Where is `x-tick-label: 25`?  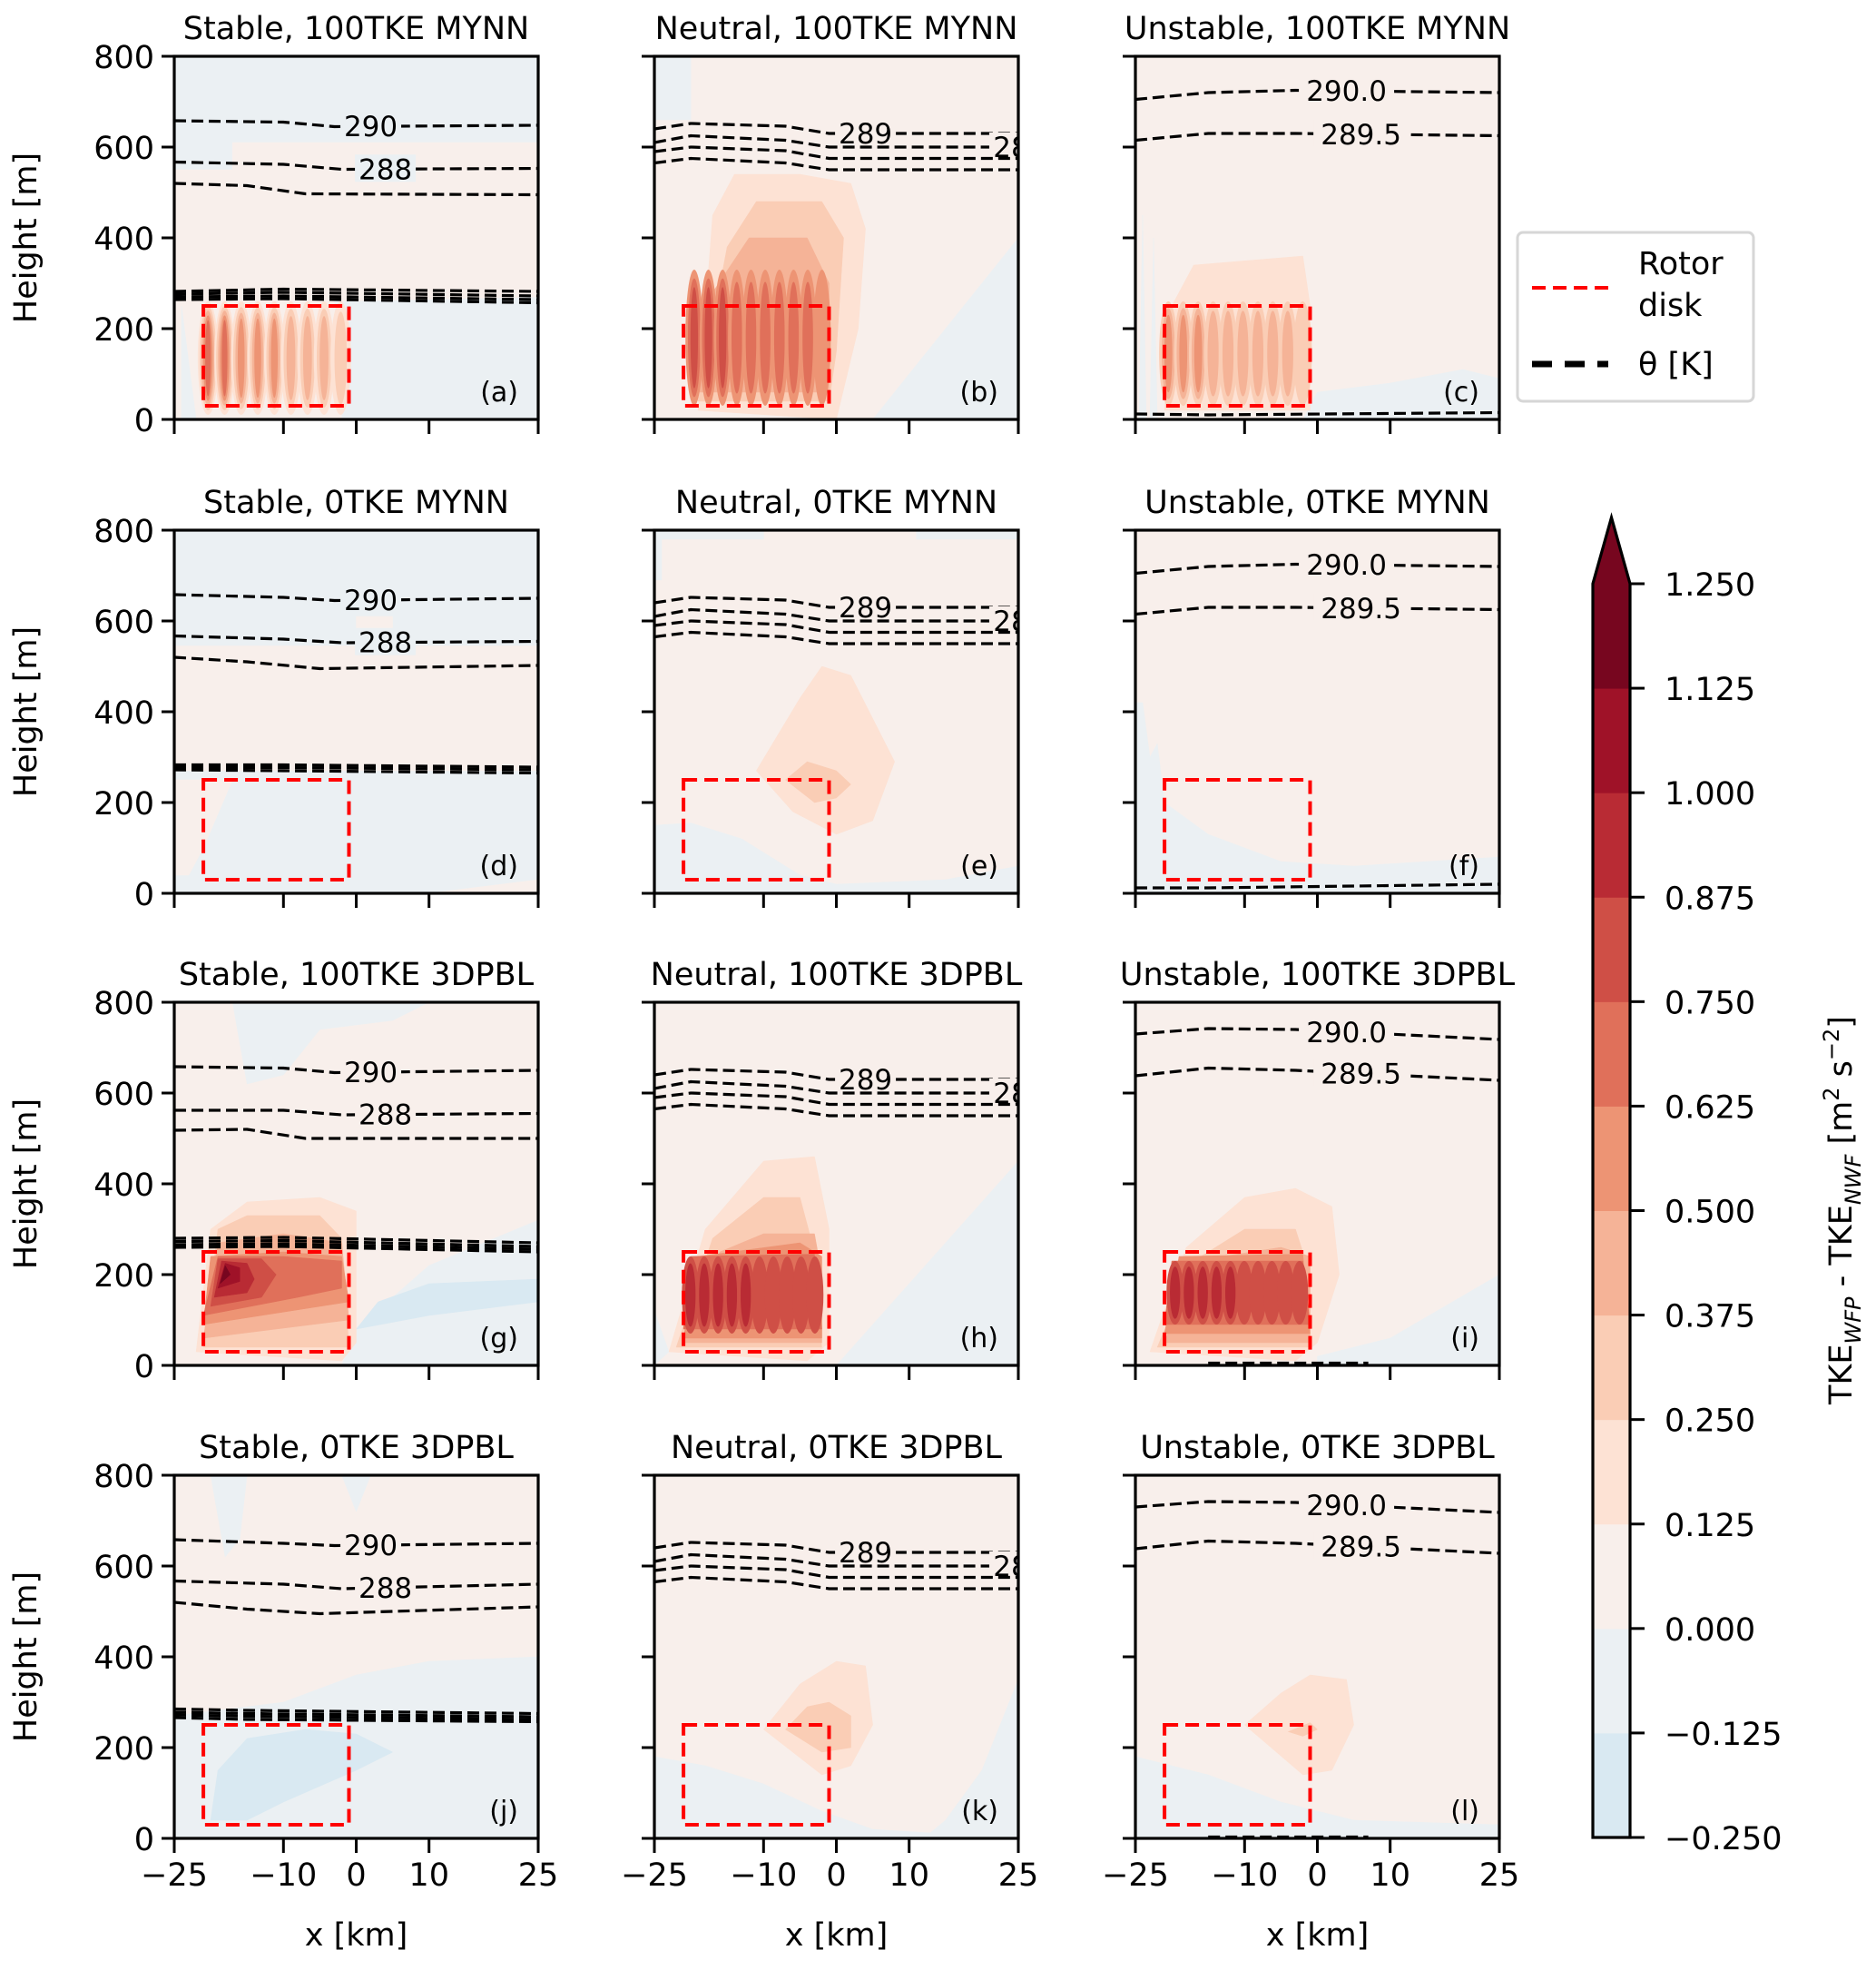 x-tick-label: 25 is located at coordinates (538, 1875).